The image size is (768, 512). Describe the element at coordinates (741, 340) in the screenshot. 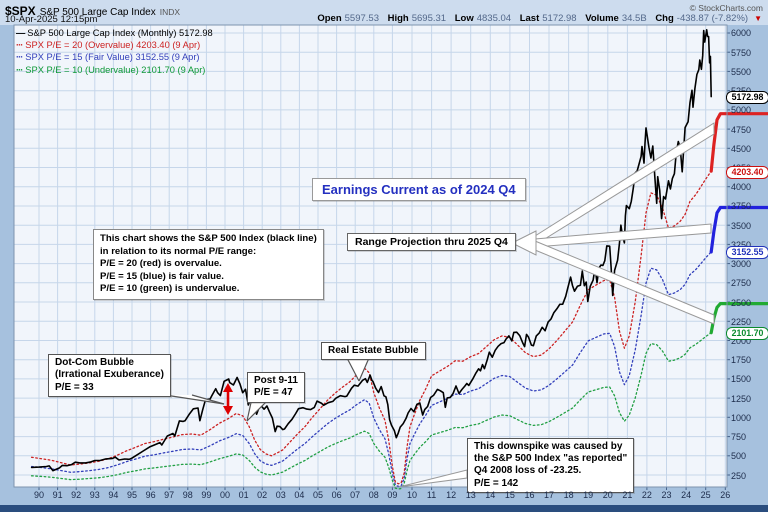

I see `y-tick-label: 2000` at that location.